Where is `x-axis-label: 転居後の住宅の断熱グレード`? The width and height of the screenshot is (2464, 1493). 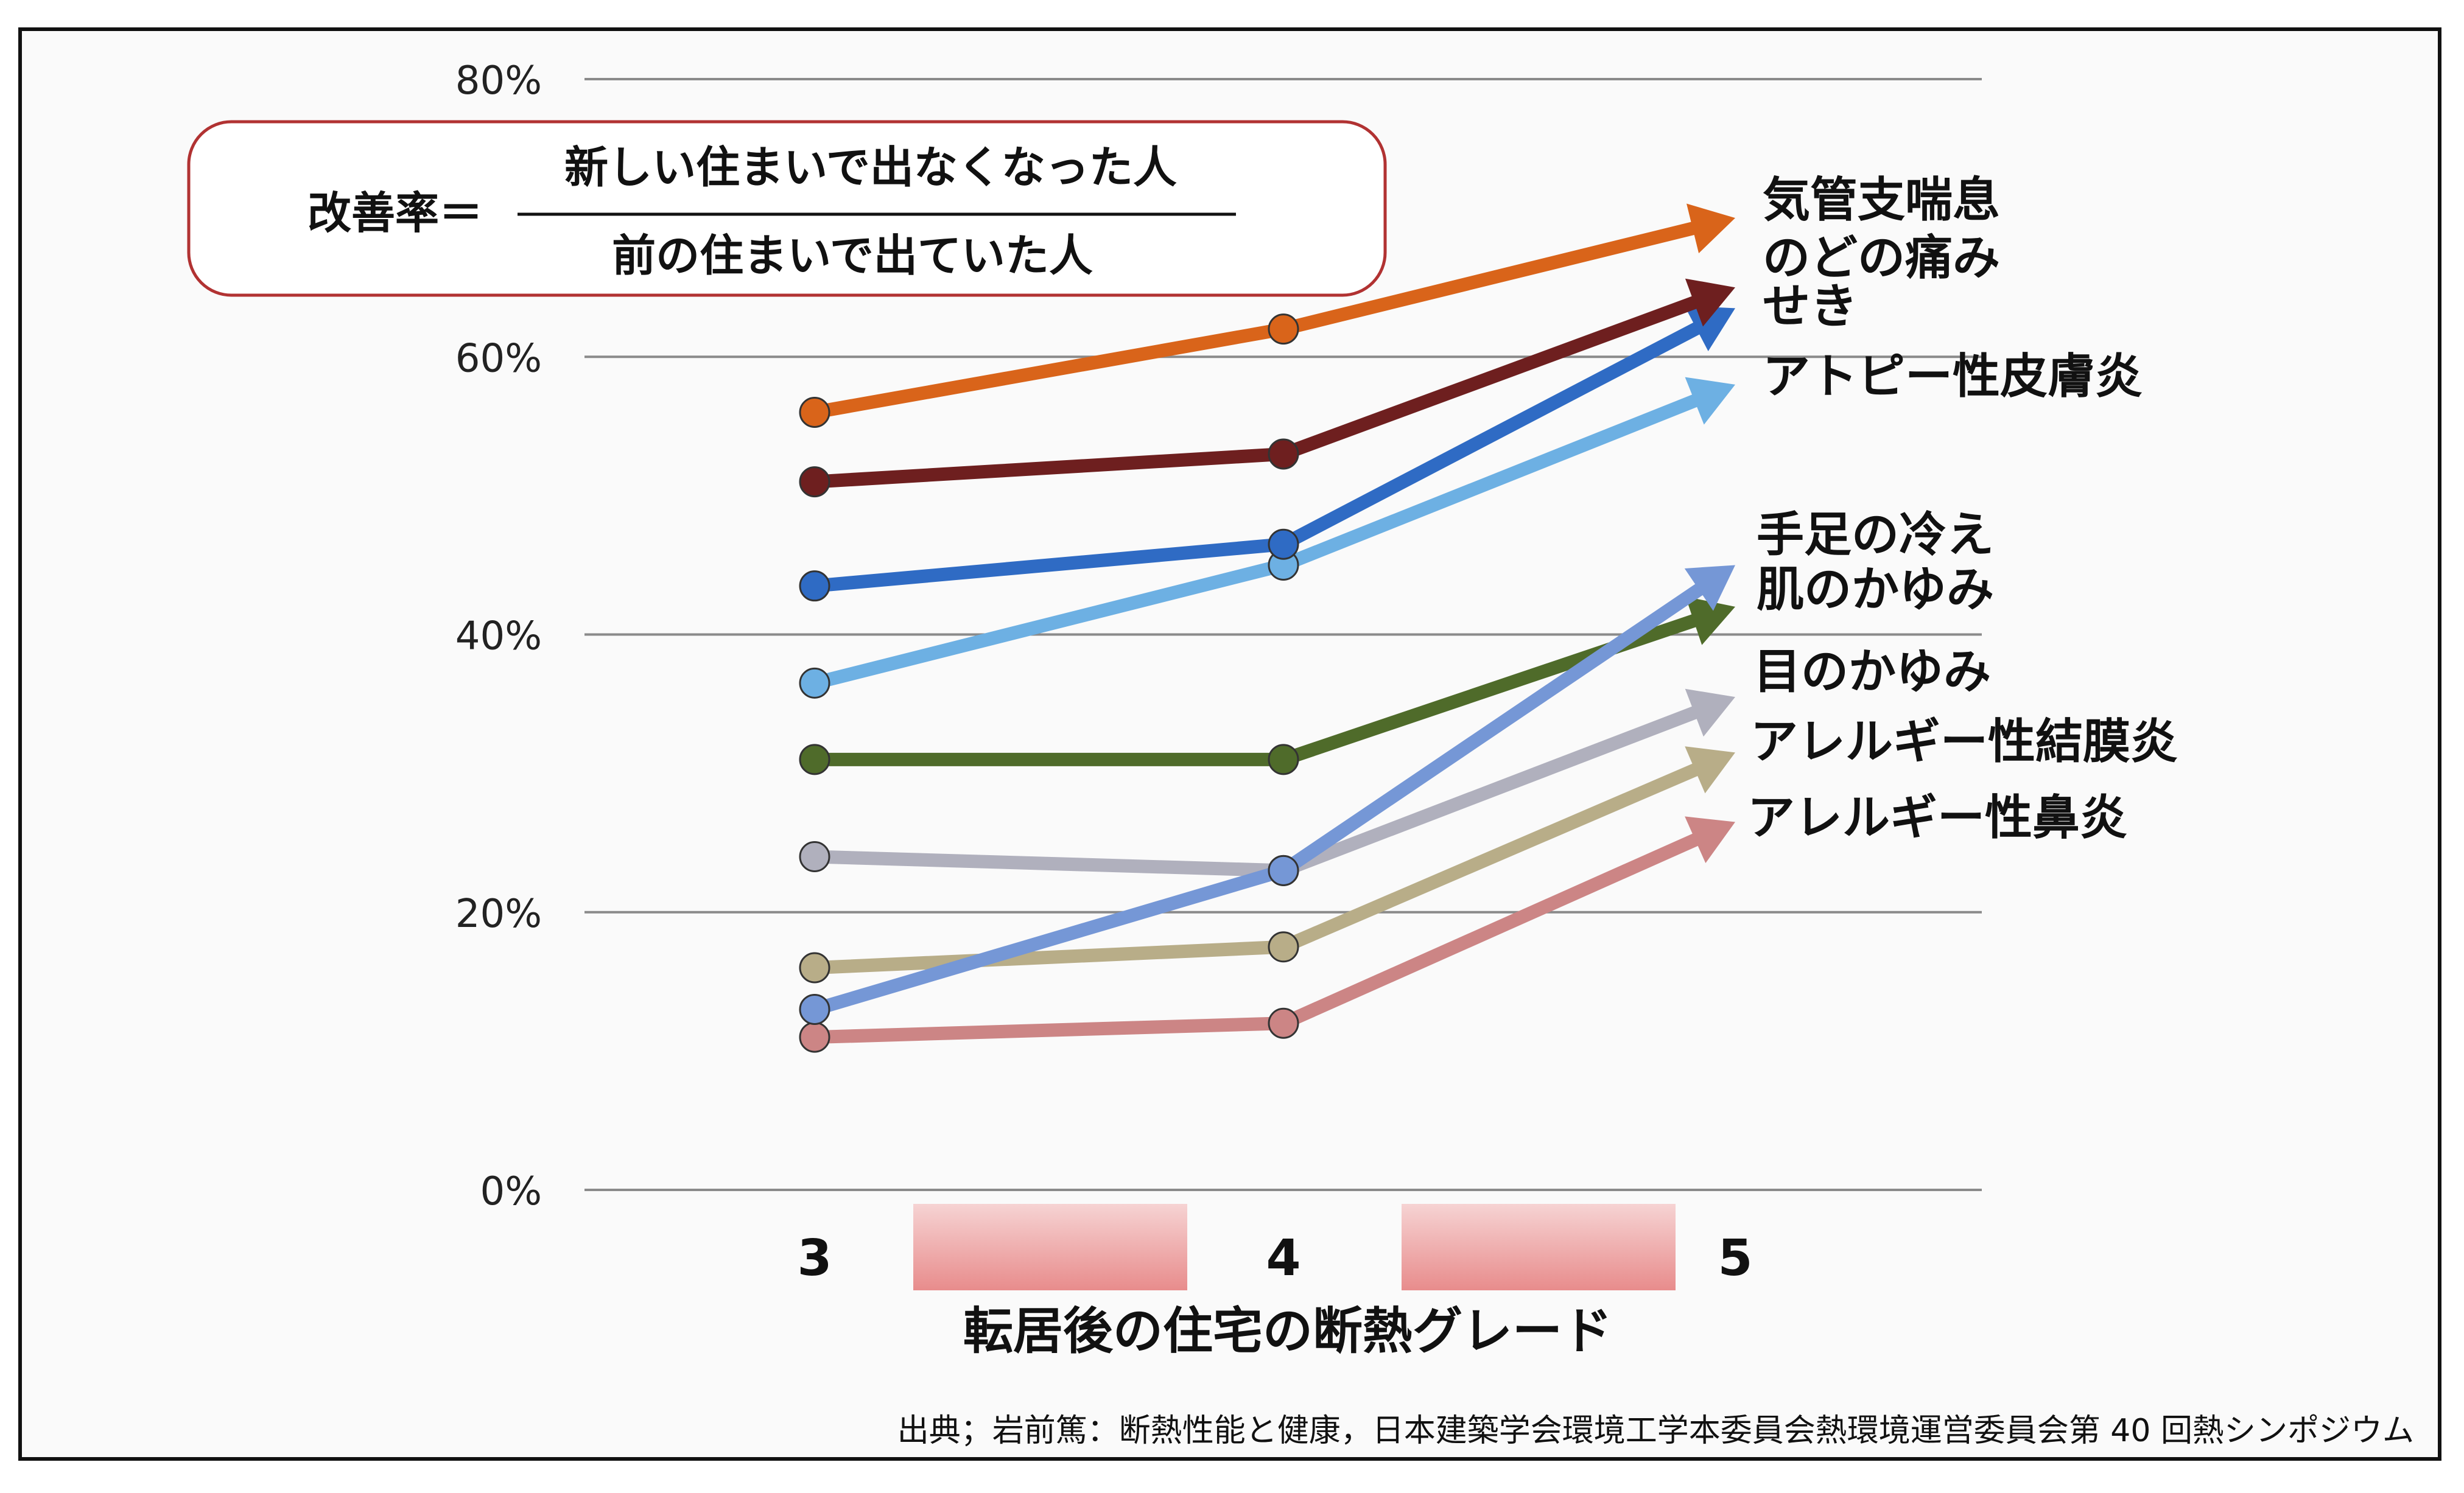 x-axis-label: 転居後の住宅の断熱グレード is located at coordinates (1288, 1331).